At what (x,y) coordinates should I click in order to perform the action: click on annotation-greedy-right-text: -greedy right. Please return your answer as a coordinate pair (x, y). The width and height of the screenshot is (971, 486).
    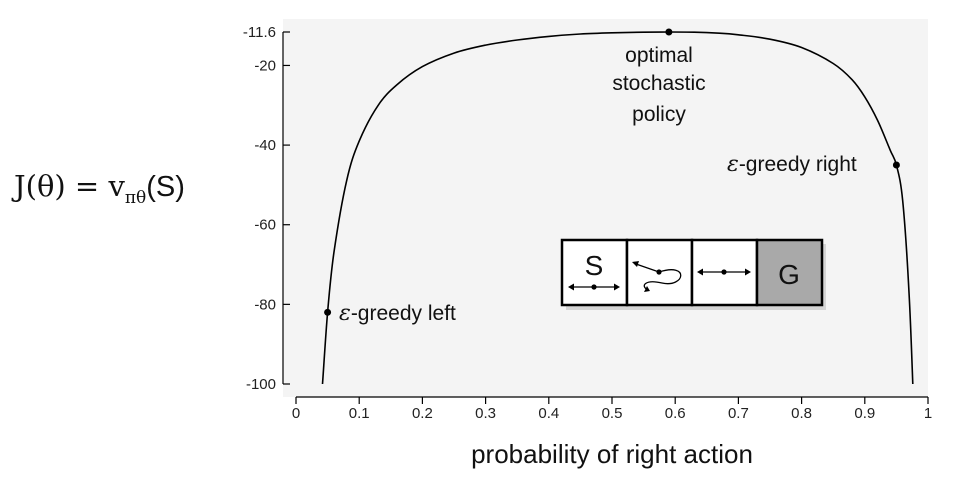
    Looking at the image, I should click on (798, 164).